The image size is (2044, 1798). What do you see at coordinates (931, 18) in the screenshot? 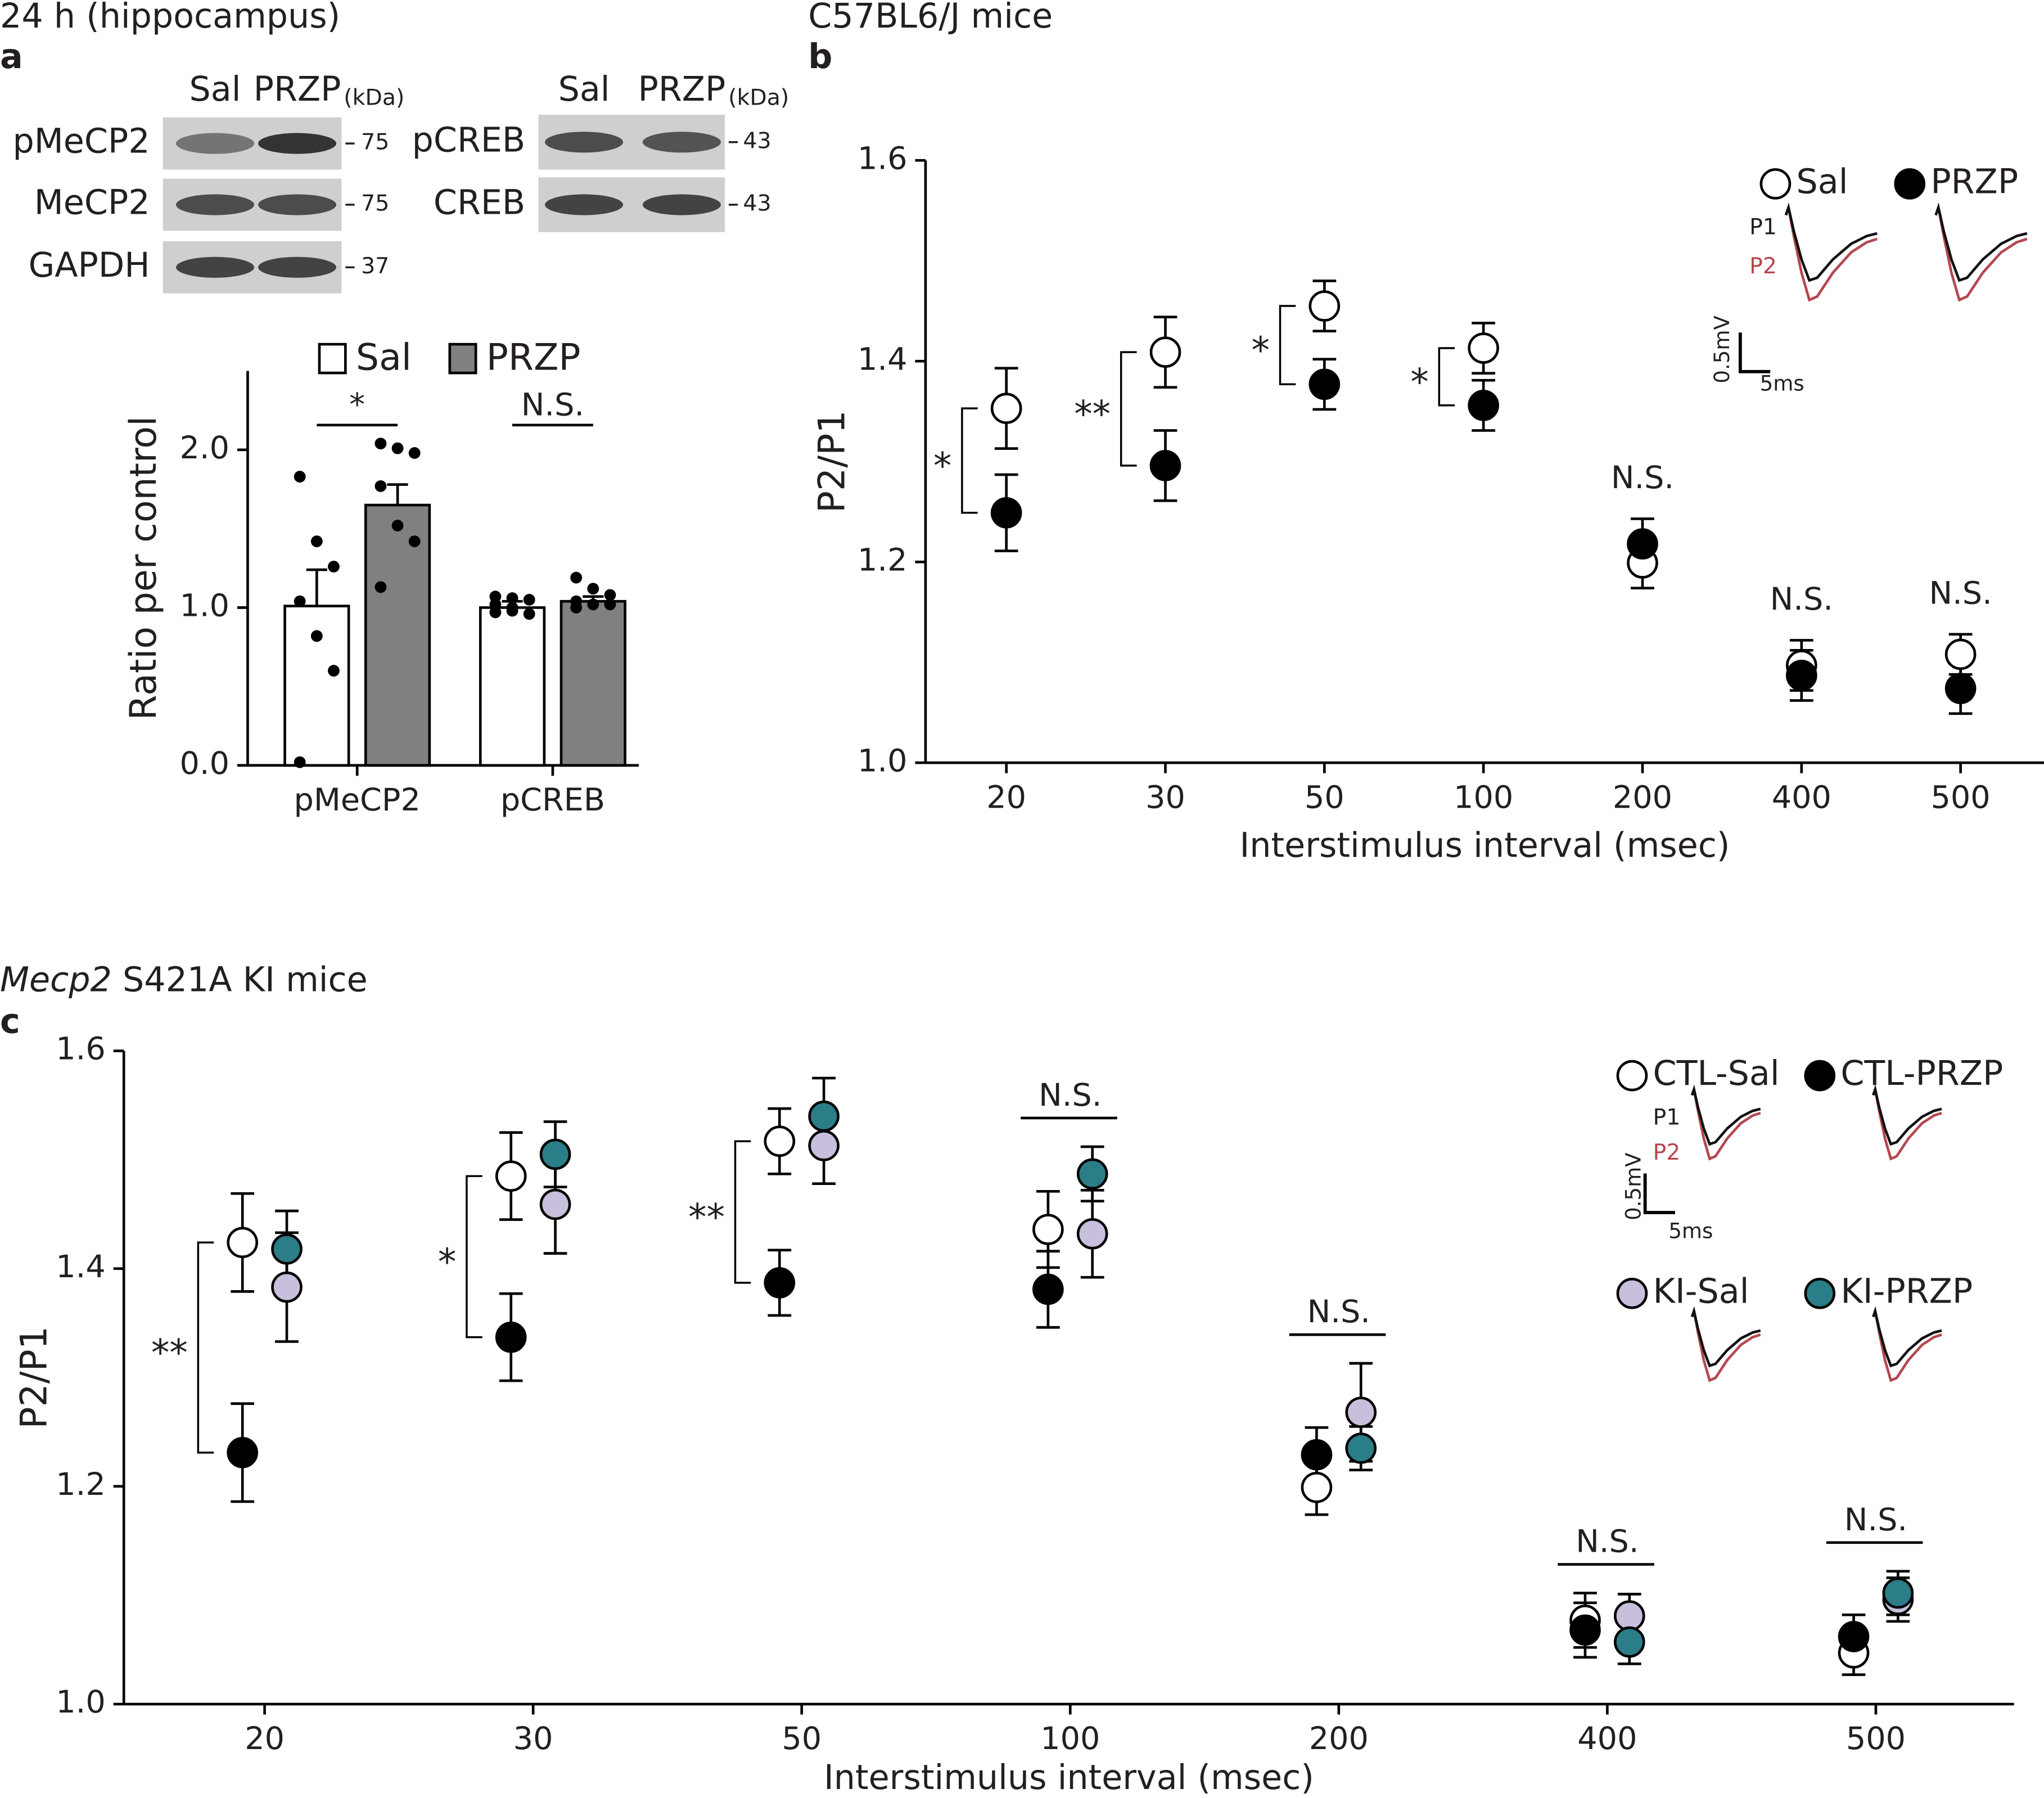
I see `panel-b-title: C57BL6/J mice` at bounding box center [931, 18].